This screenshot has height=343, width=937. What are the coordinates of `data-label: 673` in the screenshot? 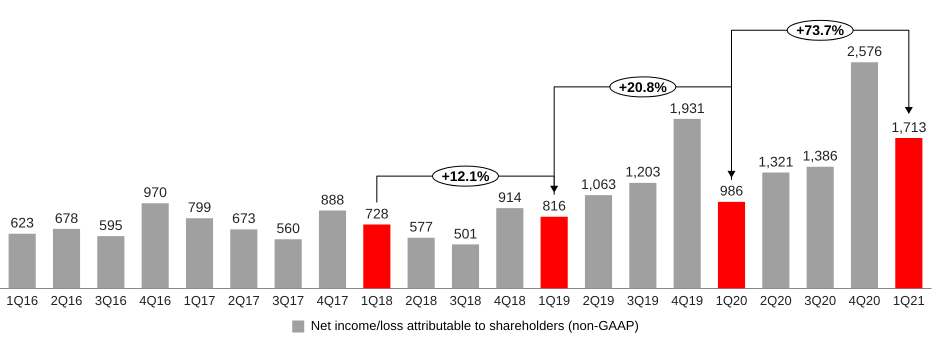 It's located at (244, 218).